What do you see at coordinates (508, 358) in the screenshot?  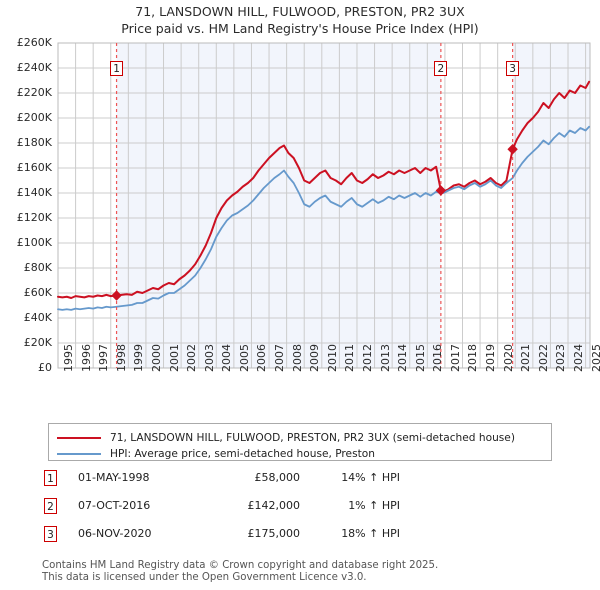 I see `x-axis-tick-label: 2020` at bounding box center [508, 358].